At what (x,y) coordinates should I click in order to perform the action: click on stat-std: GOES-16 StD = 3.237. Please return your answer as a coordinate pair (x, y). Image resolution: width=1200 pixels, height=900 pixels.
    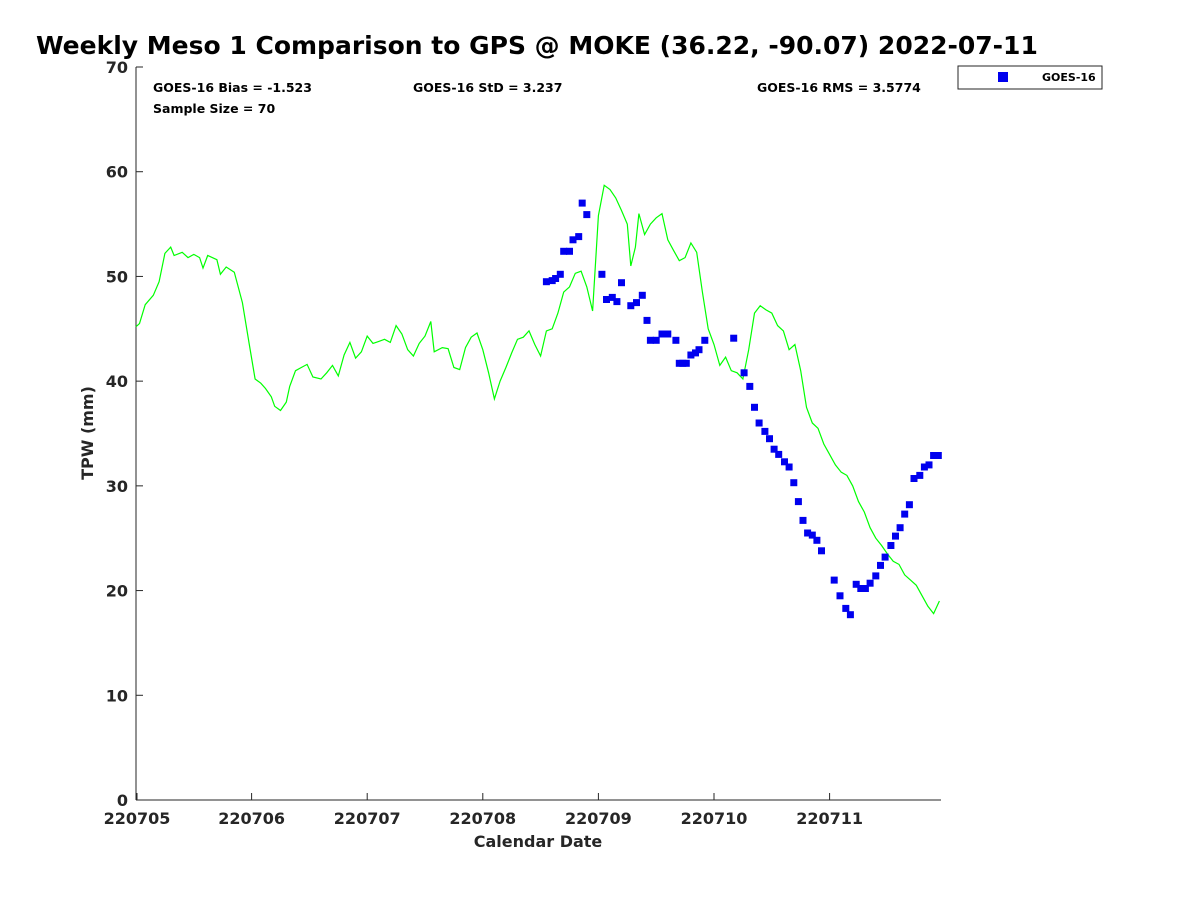
    Looking at the image, I should click on (487, 87).